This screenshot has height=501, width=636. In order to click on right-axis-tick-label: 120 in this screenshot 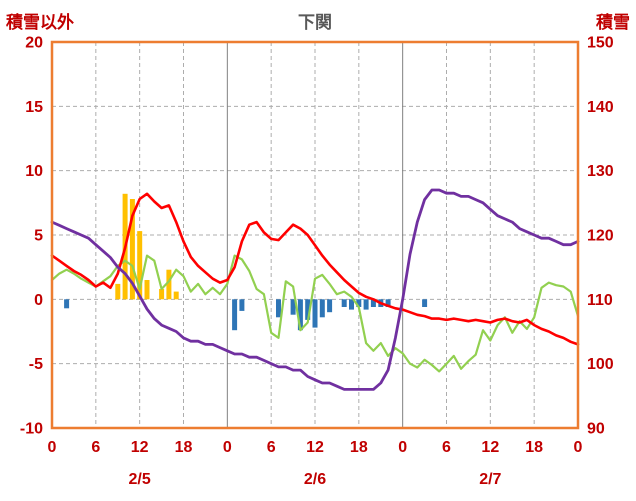, I will do `click(600, 236)`.